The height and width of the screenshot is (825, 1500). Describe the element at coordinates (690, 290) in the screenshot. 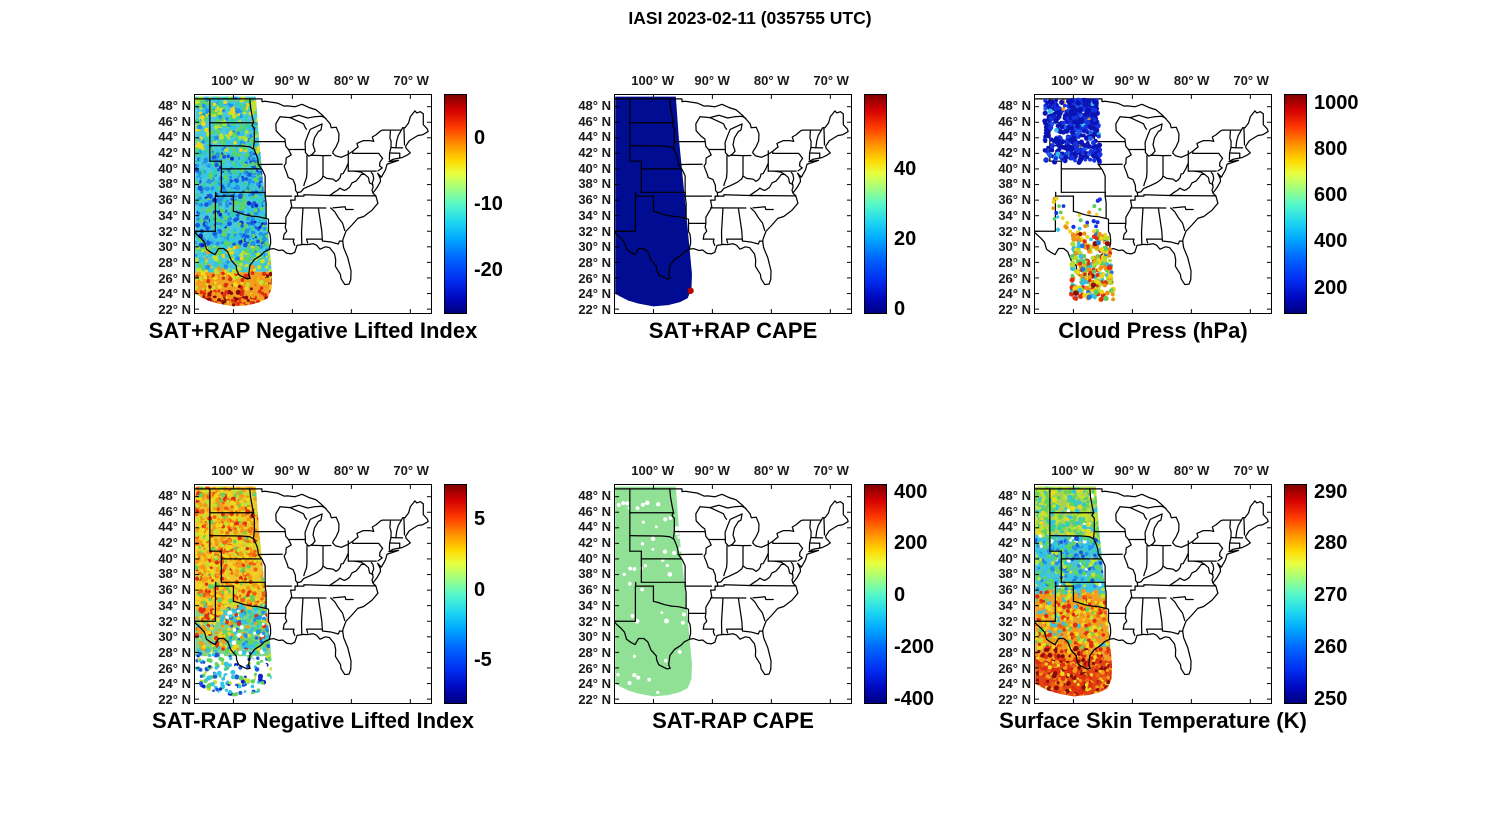

I see `high-cape-point` at that location.